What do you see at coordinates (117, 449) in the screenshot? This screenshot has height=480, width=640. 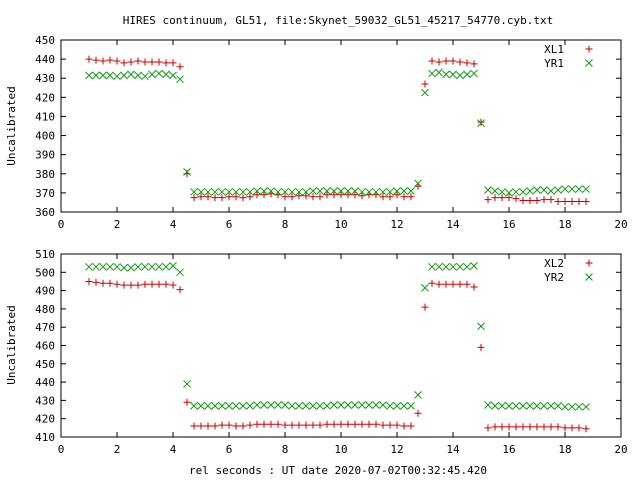 I see `x-tick-label: 2` at bounding box center [117, 449].